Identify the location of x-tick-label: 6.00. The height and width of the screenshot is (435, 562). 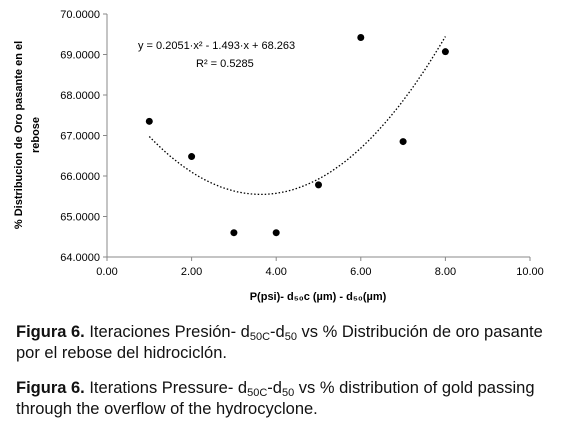
(360, 272).